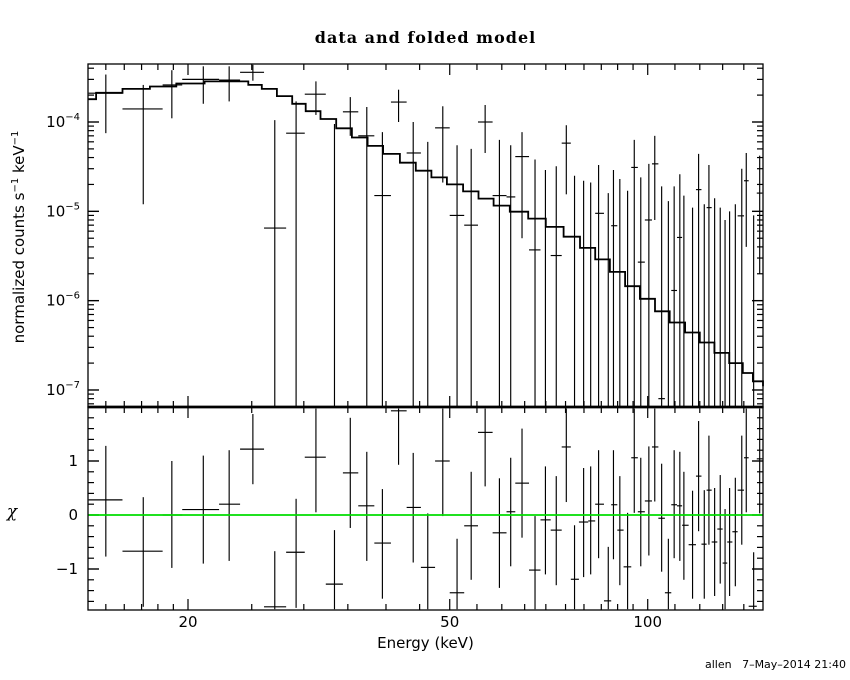 The image size is (850, 680). I want to click on chi-tick-label: 0, so click(73, 515).